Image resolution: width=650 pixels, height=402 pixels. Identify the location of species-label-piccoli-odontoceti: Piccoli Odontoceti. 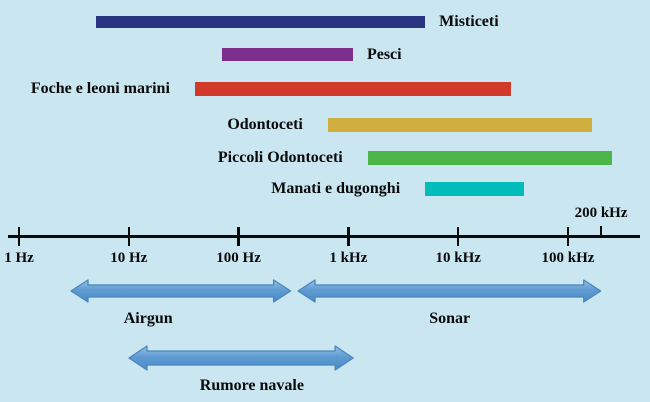
(280, 157).